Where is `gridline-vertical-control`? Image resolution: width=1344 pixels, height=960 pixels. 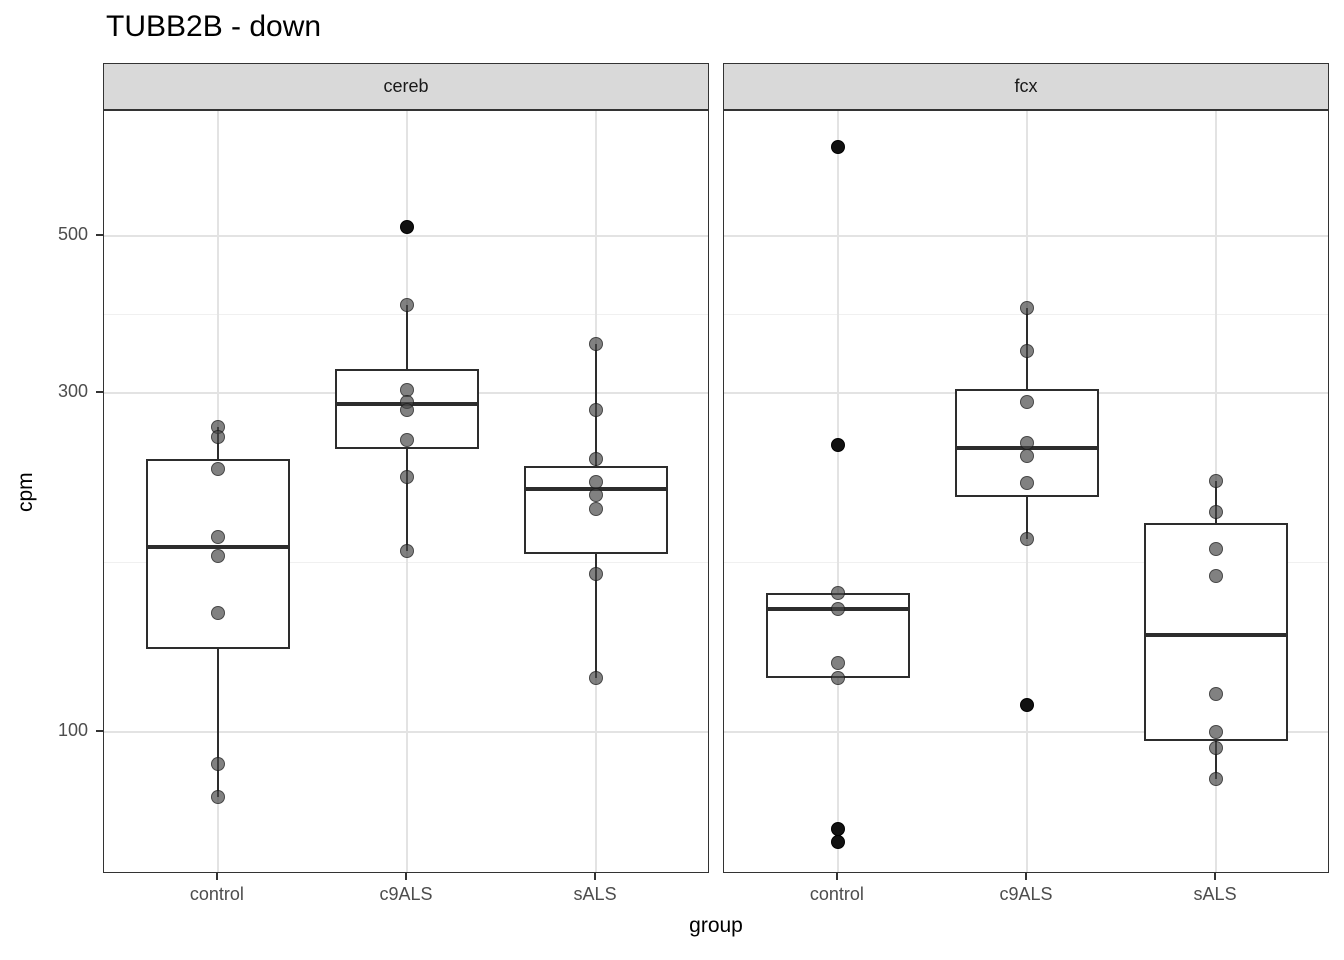
gridline-vertical-control is located at coordinates (837, 491).